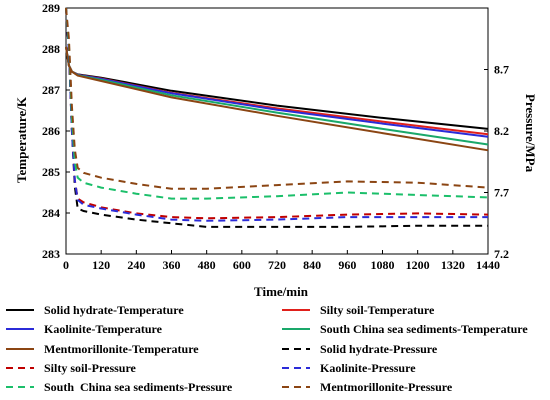 This screenshot has width=550, height=400. What do you see at coordinates (418, 265) in the screenshot?
I see `x-tick-label: 1200` at bounding box center [418, 265].